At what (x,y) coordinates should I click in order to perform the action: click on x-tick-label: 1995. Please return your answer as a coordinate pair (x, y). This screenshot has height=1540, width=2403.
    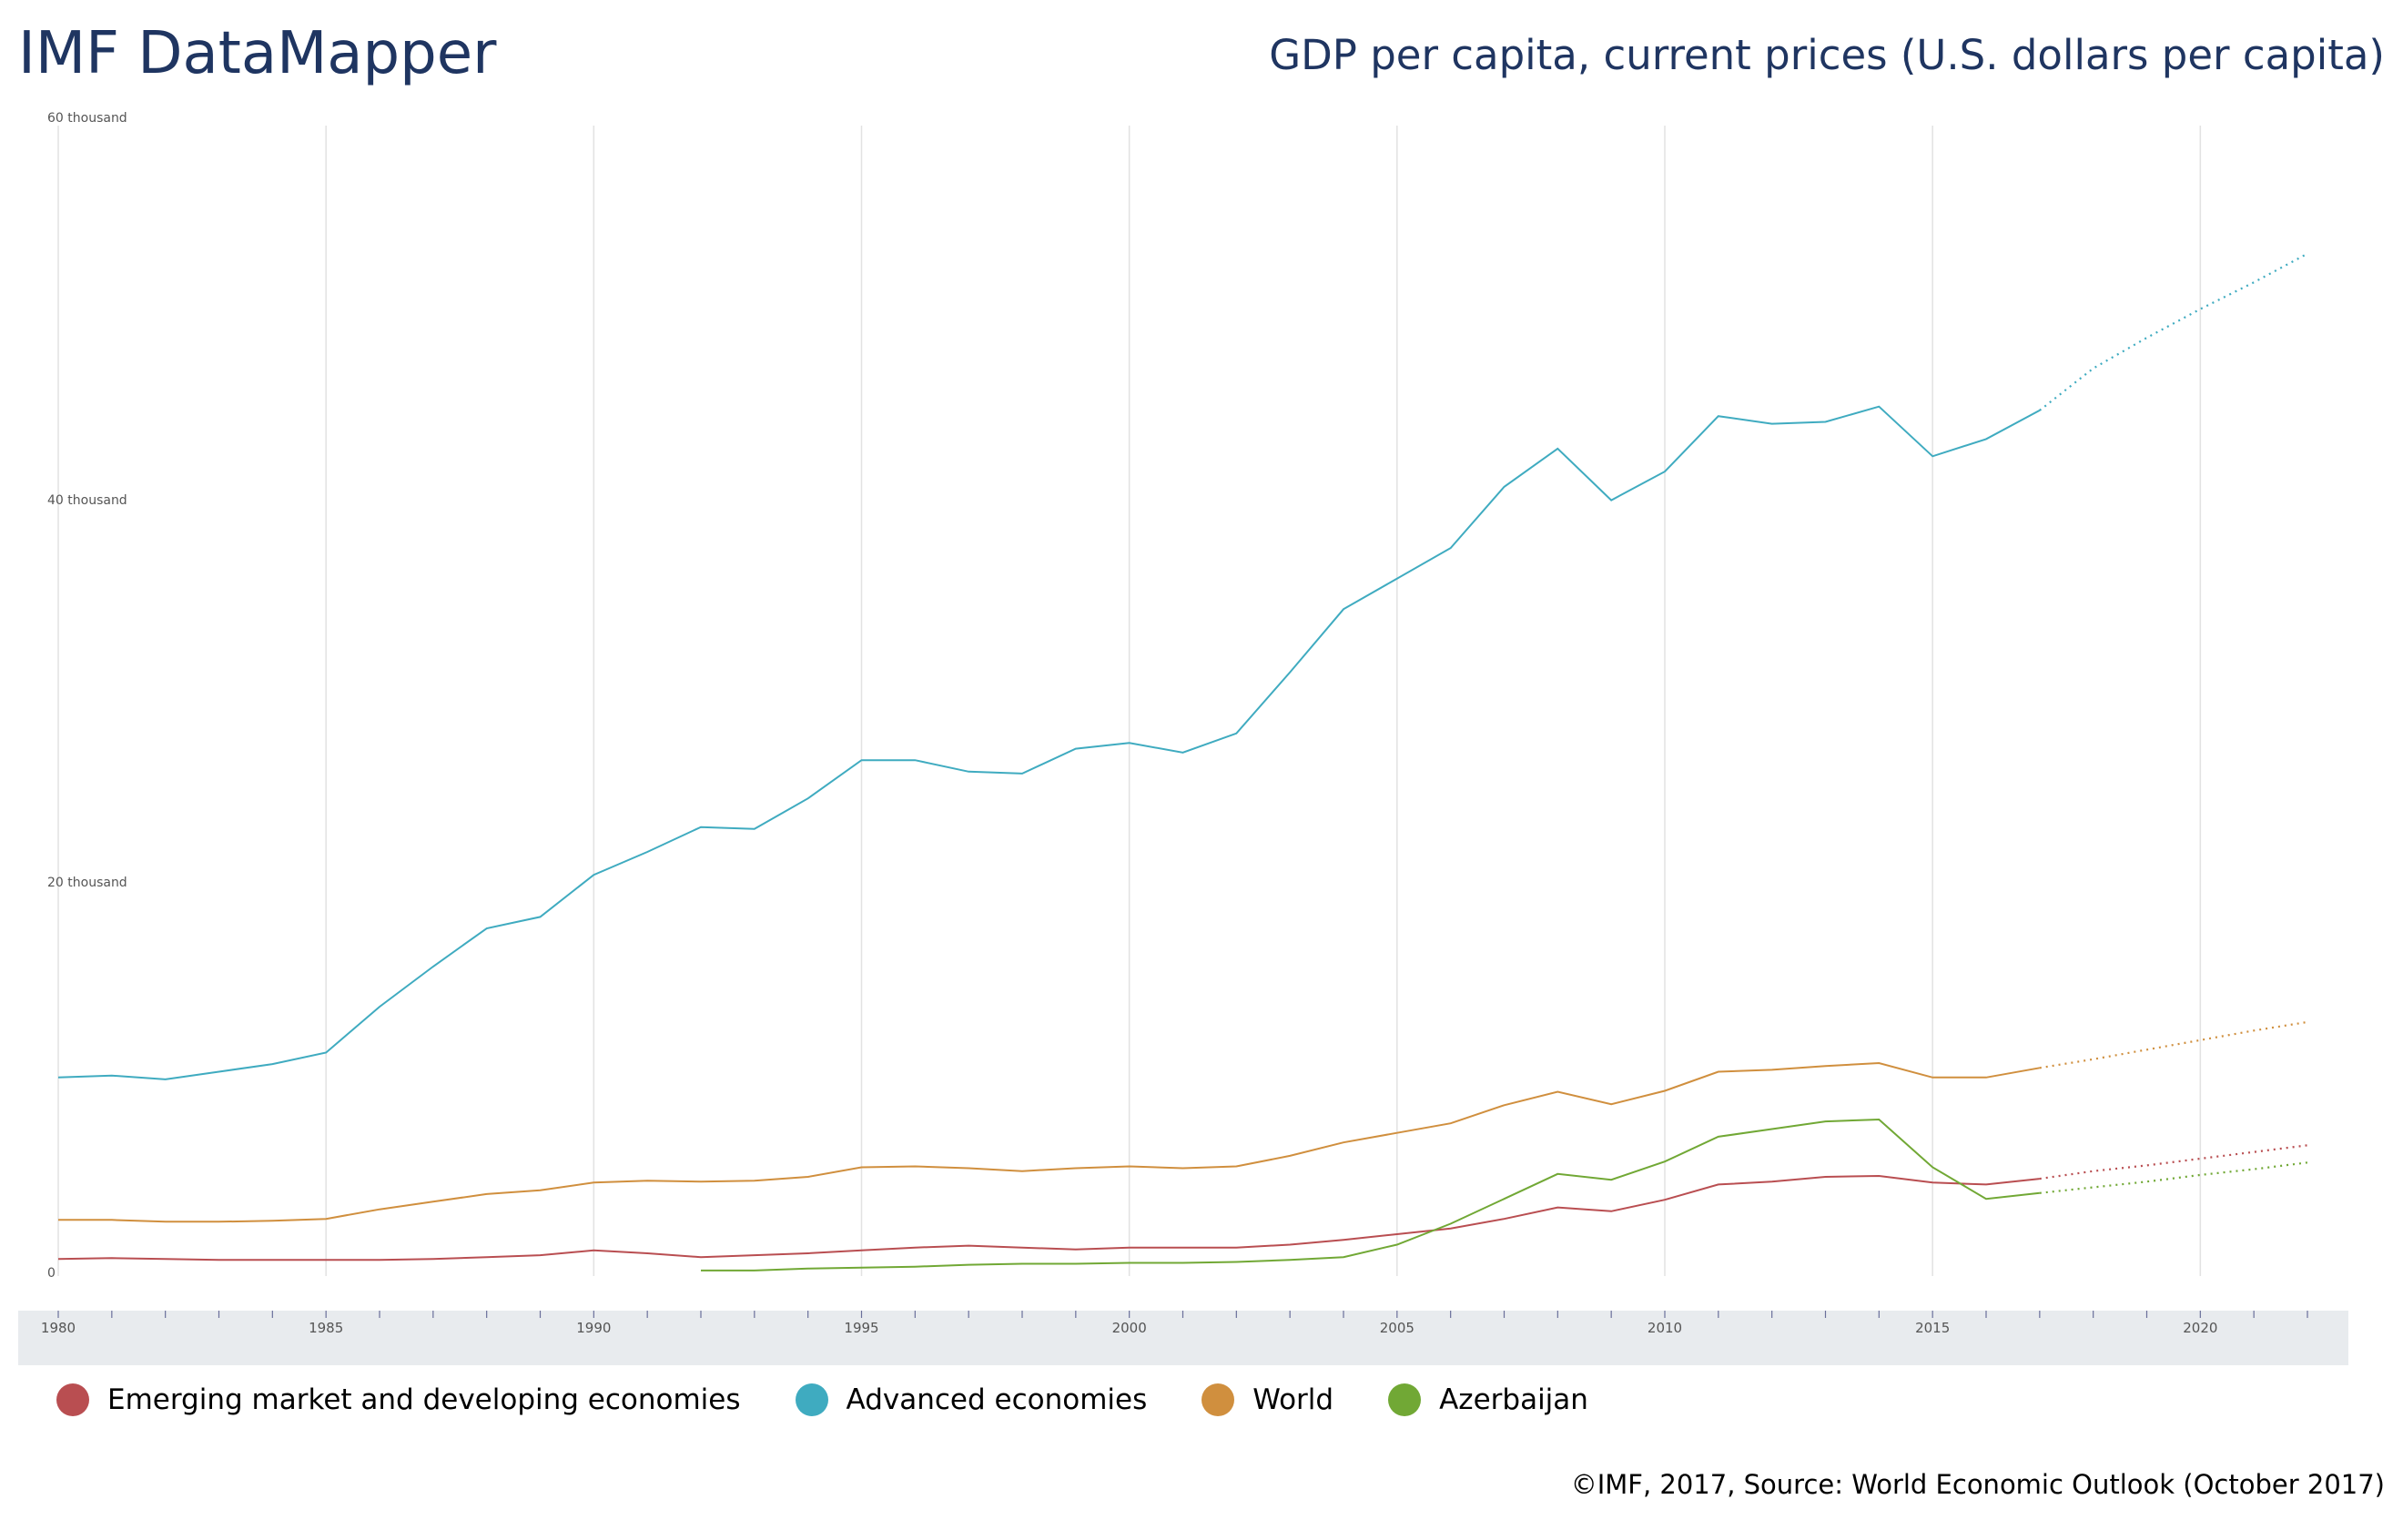
    Looking at the image, I should click on (861, 1328).